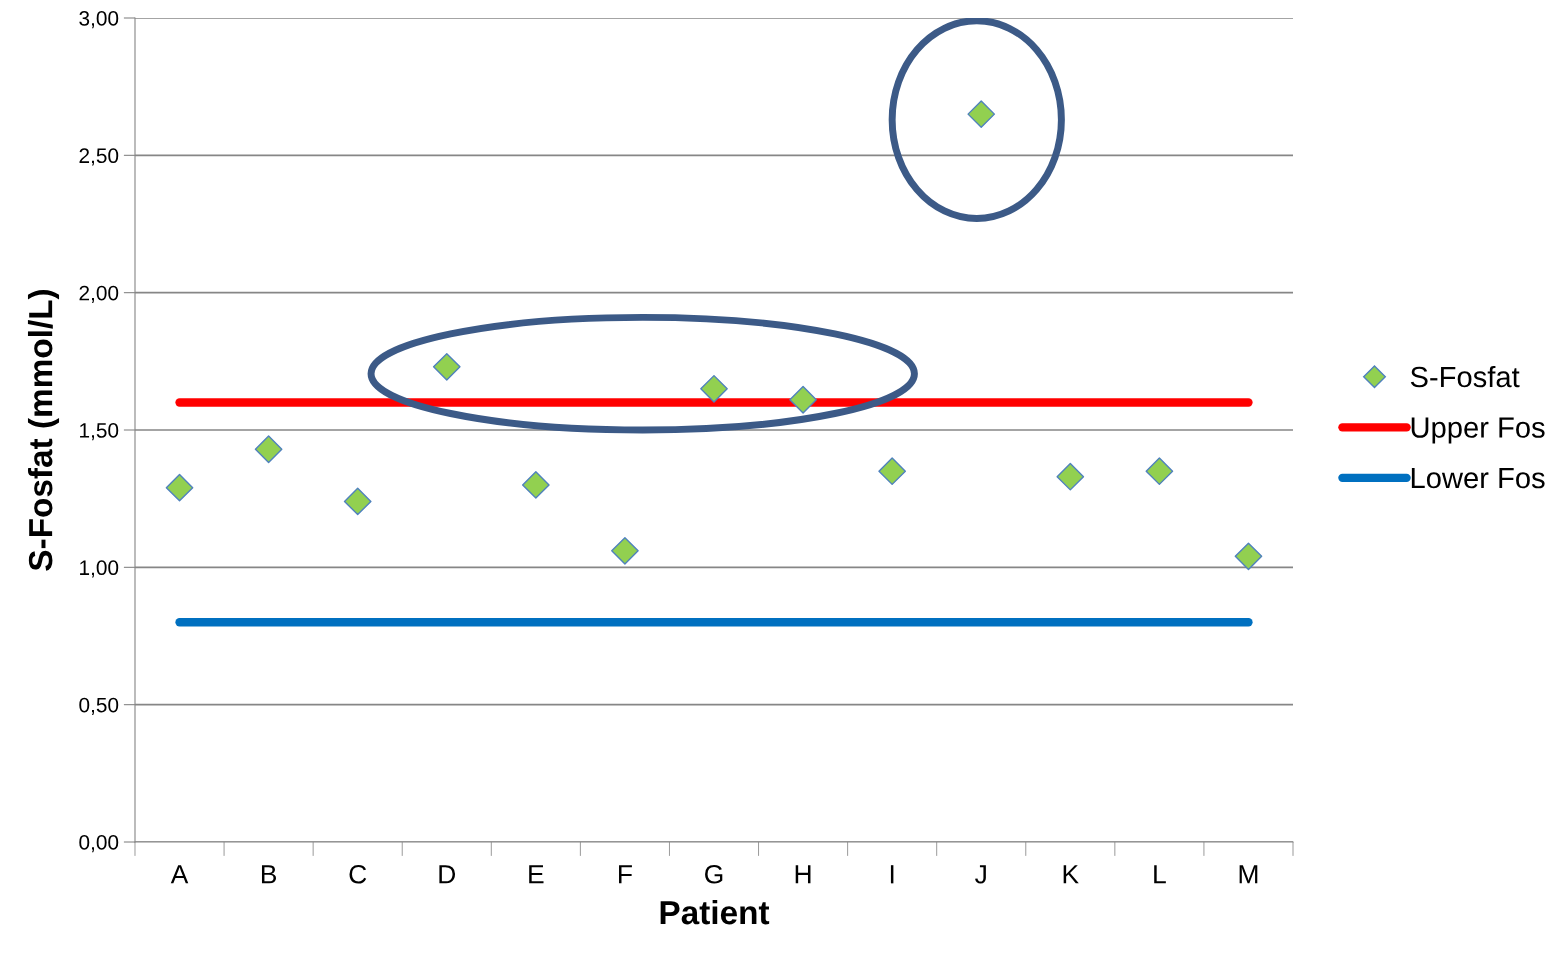 The width and height of the screenshot is (1557, 964). What do you see at coordinates (99, 844) in the screenshot?
I see `y-tick-label: 0,00` at bounding box center [99, 844].